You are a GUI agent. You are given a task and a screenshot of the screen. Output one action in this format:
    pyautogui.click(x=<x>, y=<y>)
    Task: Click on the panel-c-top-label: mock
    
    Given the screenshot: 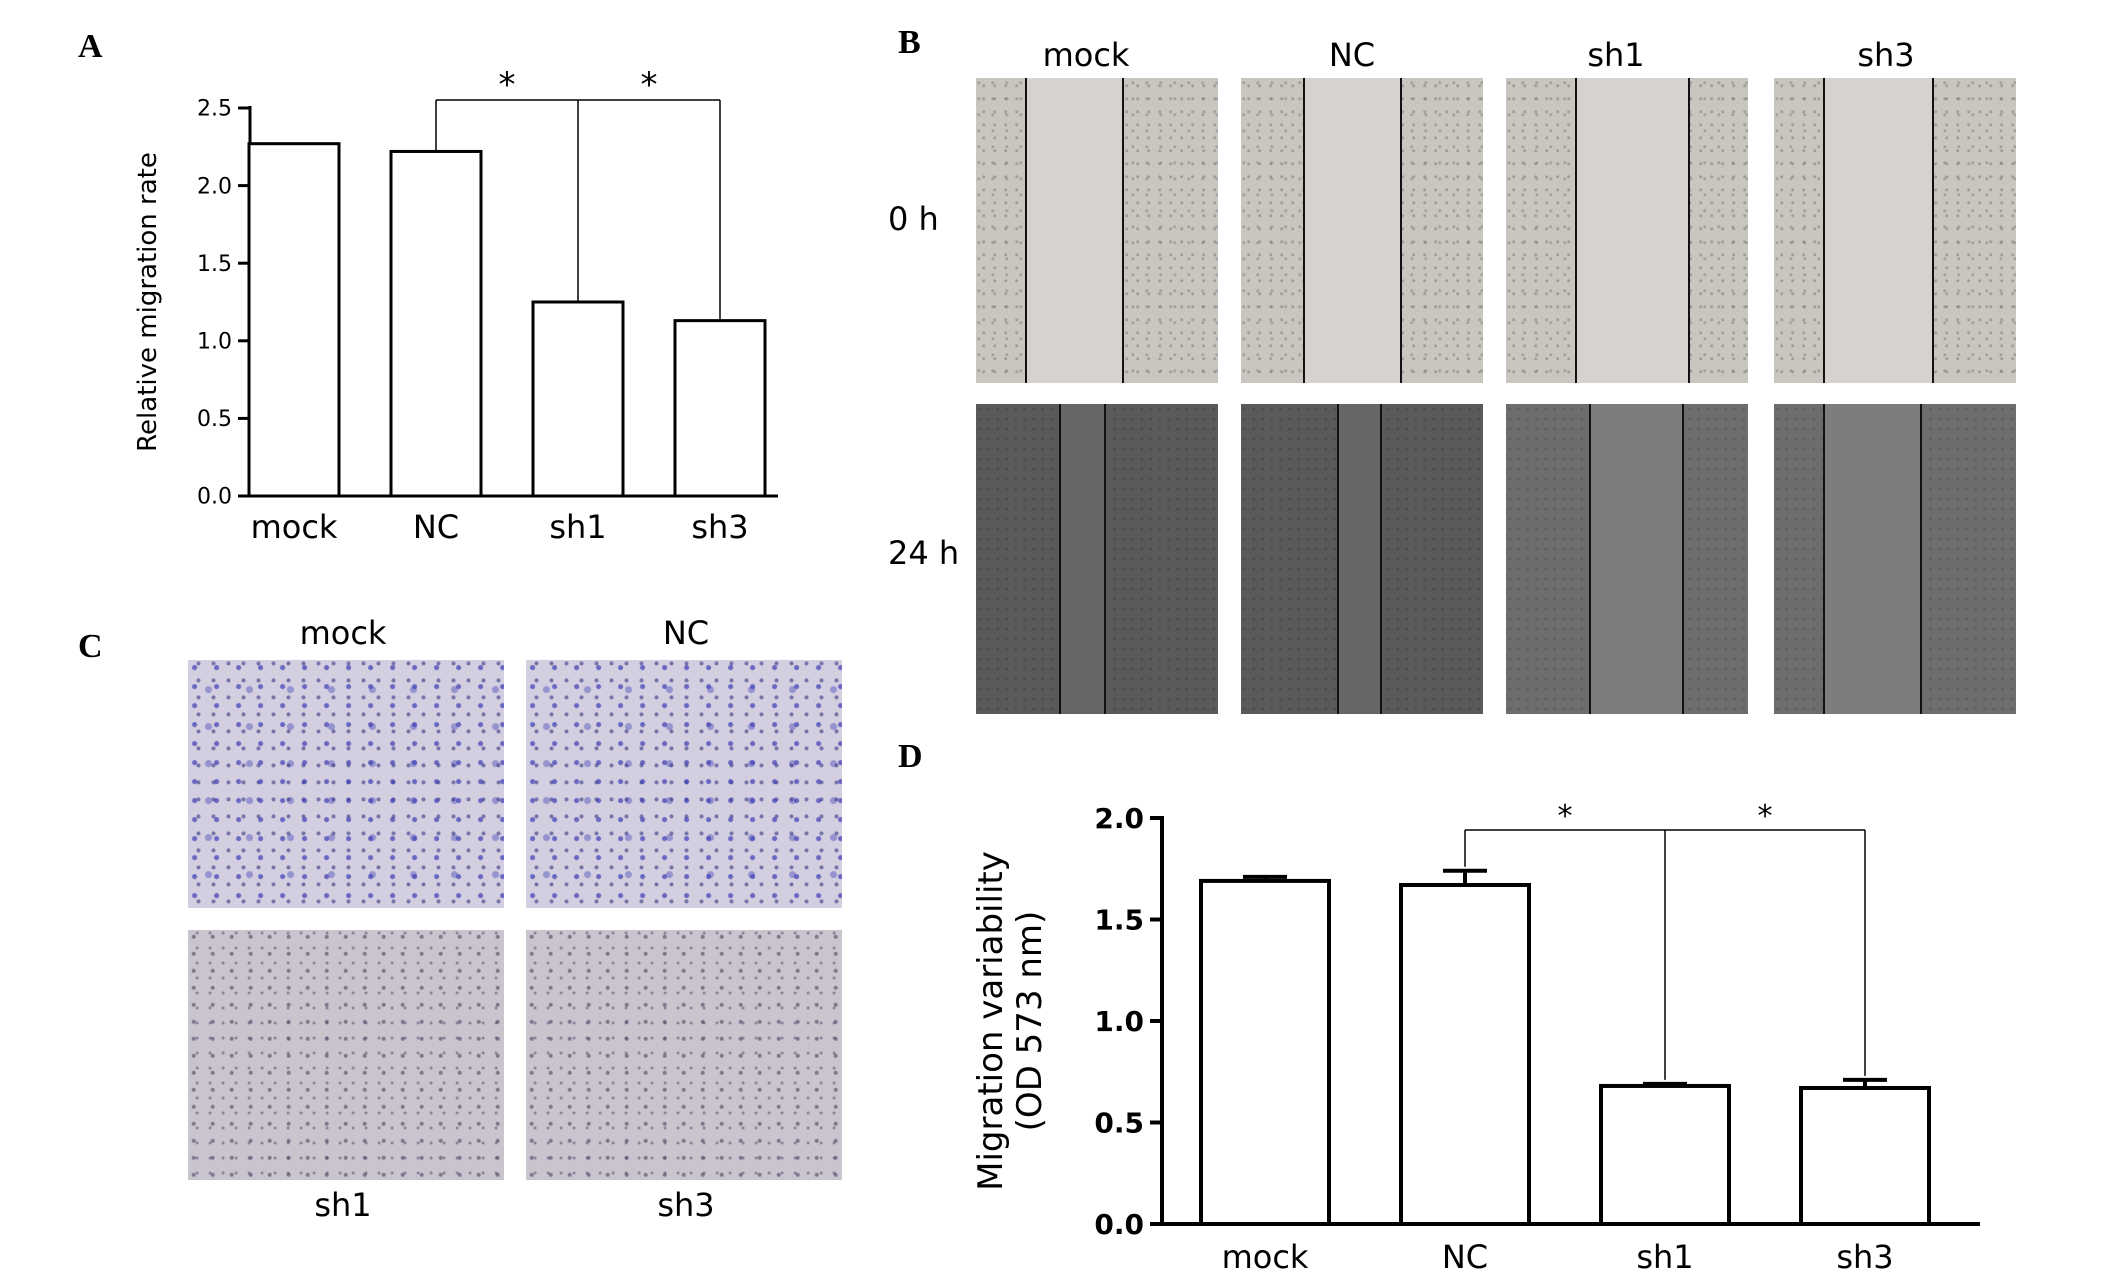 What is the action you would take?
    pyautogui.click(x=343, y=633)
    